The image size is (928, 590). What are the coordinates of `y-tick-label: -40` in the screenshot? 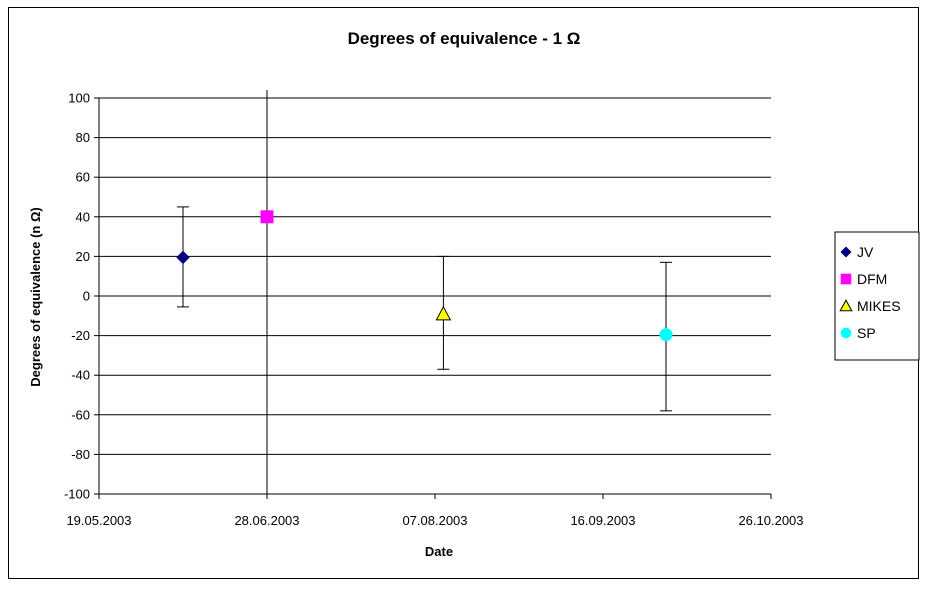 It's located at (80, 375).